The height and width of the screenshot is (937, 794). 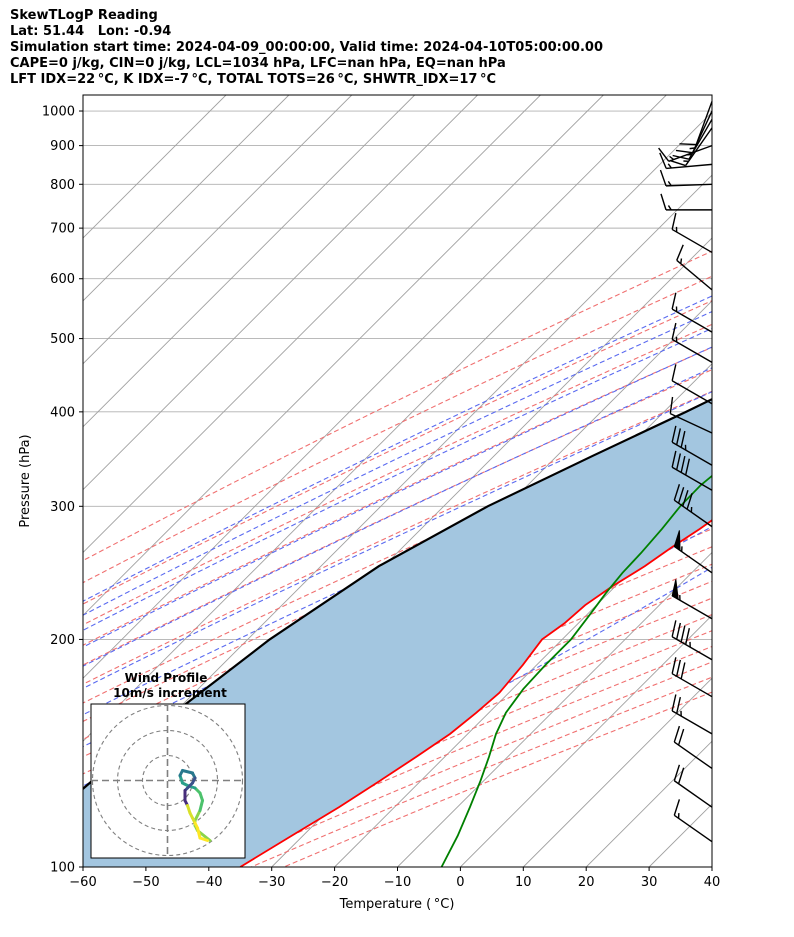 I want to click on x-tick-label: −10, so click(x=397, y=882).